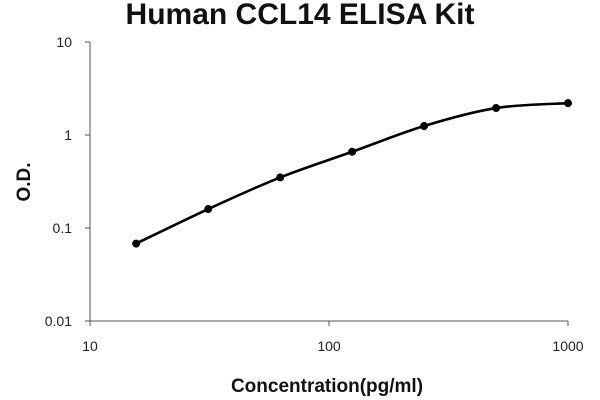 The width and height of the screenshot is (600, 400). I want to click on y-tick-label: 1, so click(68, 135).